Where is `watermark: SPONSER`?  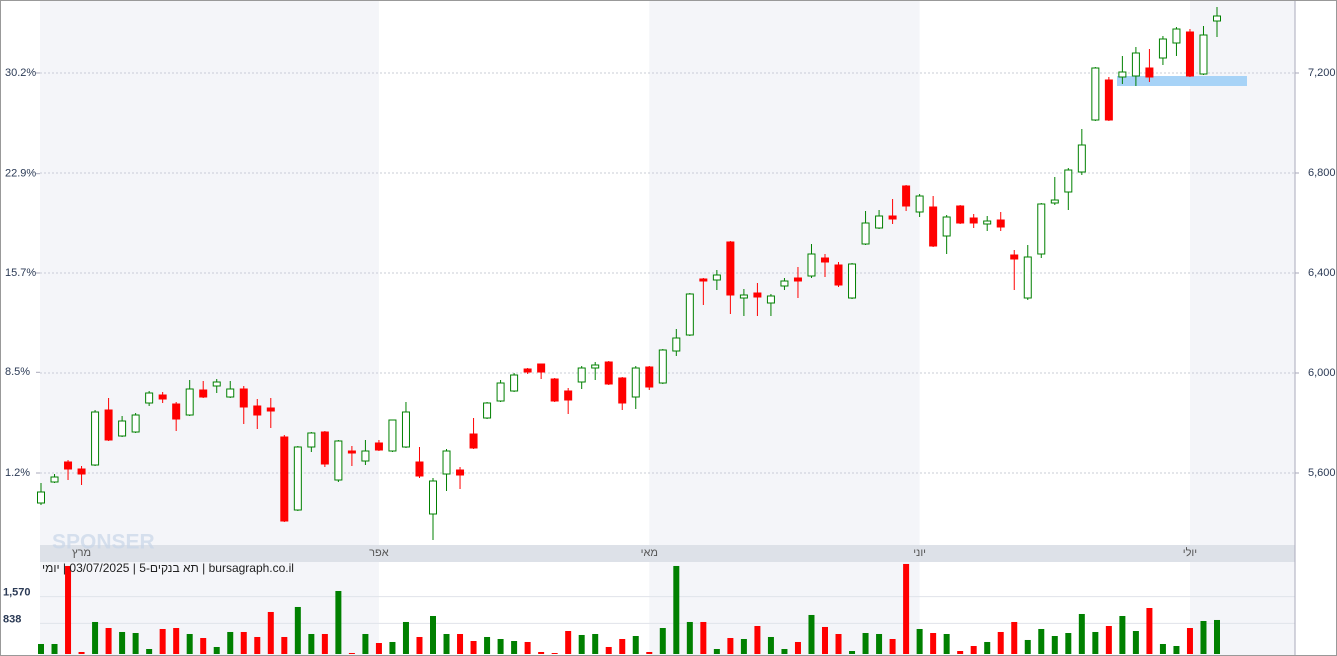
watermark: SPONSER is located at coordinates (103, 542).